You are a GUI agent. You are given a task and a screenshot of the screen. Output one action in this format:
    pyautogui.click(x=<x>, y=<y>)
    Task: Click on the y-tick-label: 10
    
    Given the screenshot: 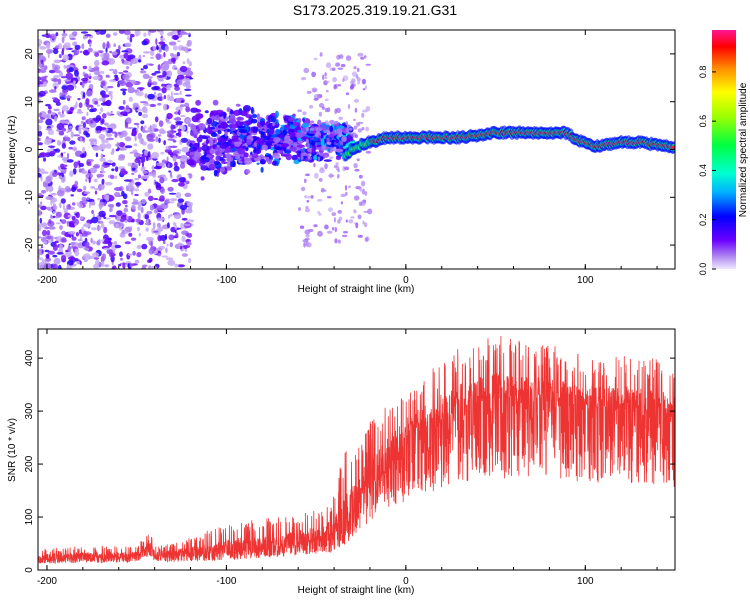 What is the action you would take?
    pyautogui.click(x=29, y=102)
    